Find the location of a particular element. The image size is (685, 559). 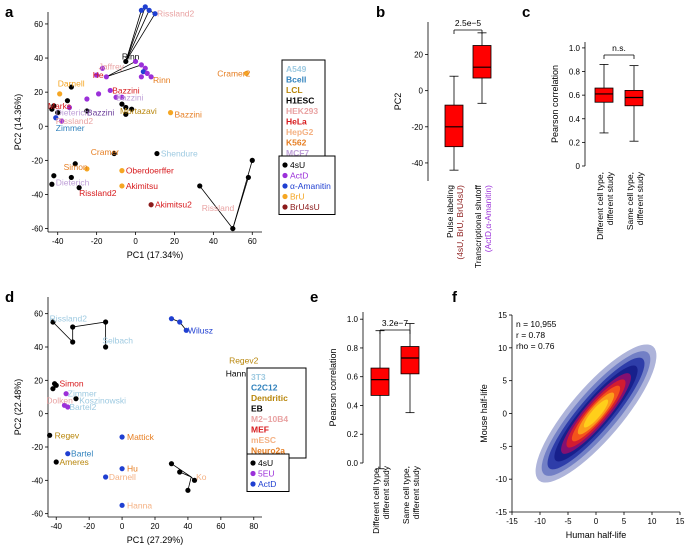

cell-type-legend-item-a: HEK293 is located at coordinates (302, 111).